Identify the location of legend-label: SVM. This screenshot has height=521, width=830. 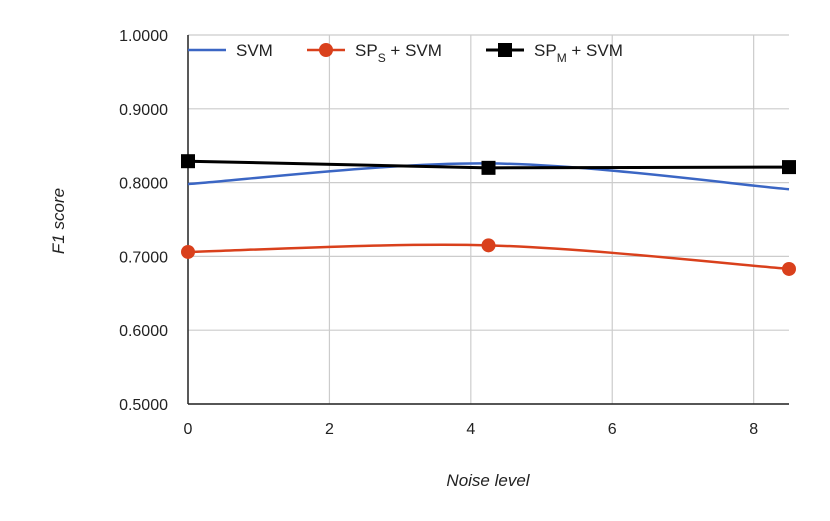
(254, 50).